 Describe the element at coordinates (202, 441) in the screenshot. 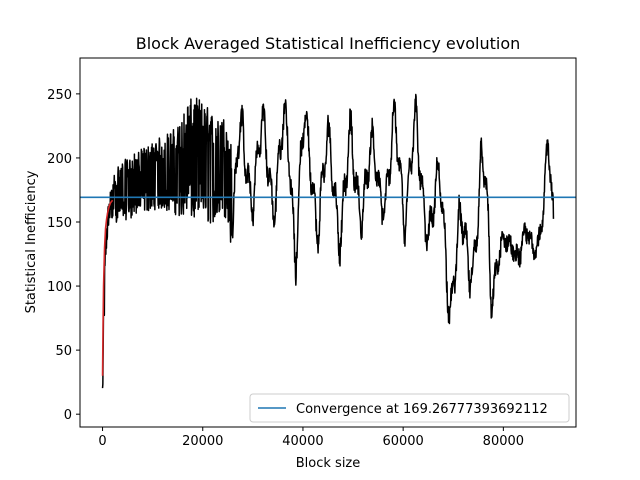

I see `x-tick-label: 20000` at that location.